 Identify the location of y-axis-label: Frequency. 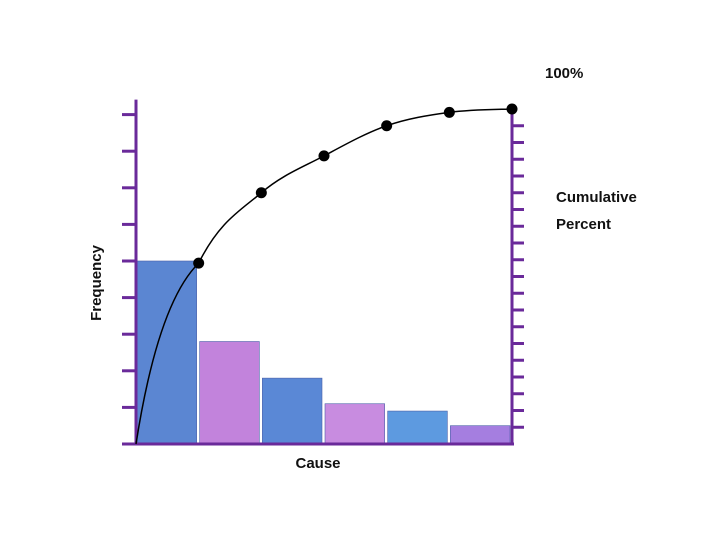
(96, 282).